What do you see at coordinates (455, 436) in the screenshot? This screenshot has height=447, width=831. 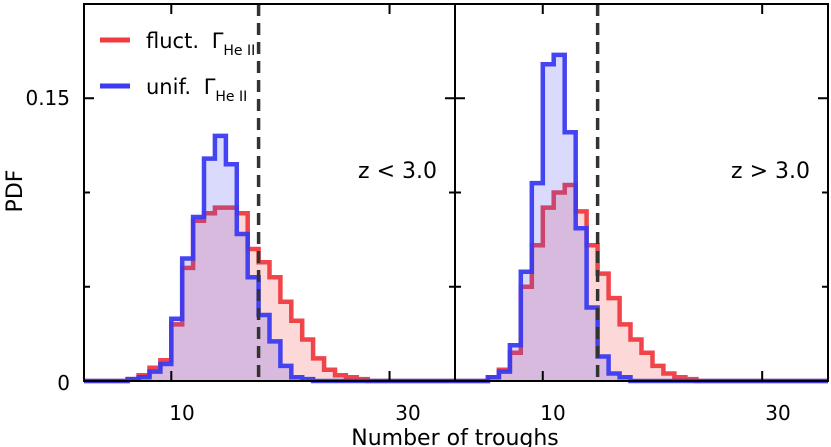 I see `x-axis-label: Number of troughs` at bounding box center [455, 436].